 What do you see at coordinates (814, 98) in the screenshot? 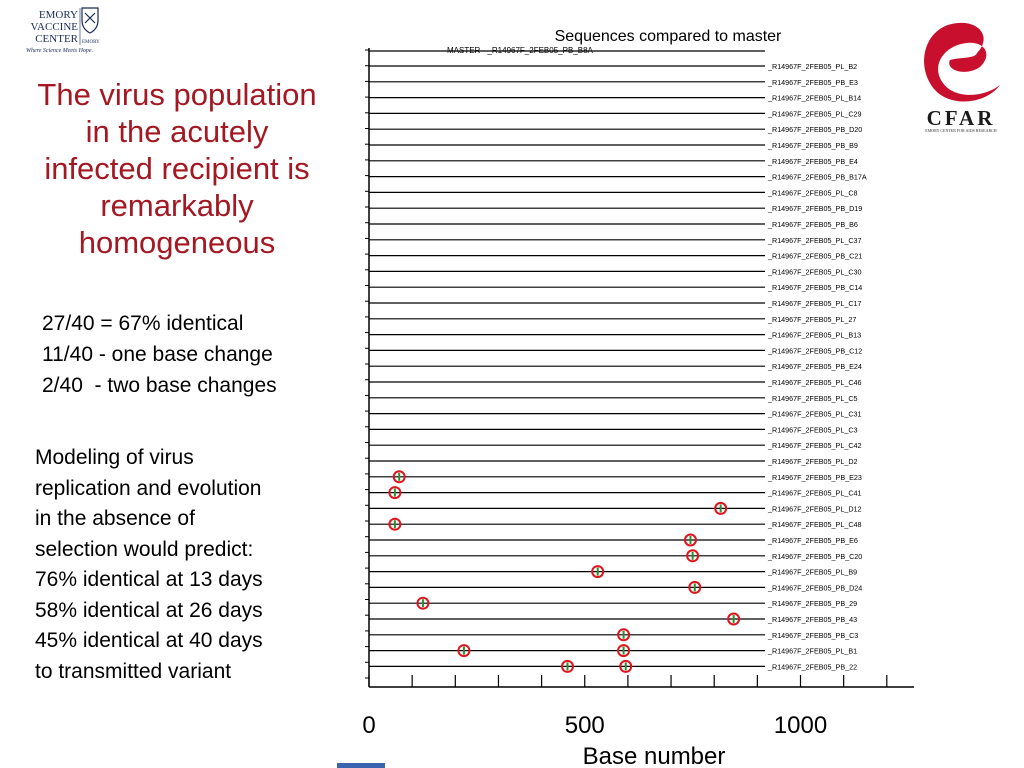
I see `sequence-label: _R14967F_2FEB05_PL_B14` at bounding box center [814, 98].